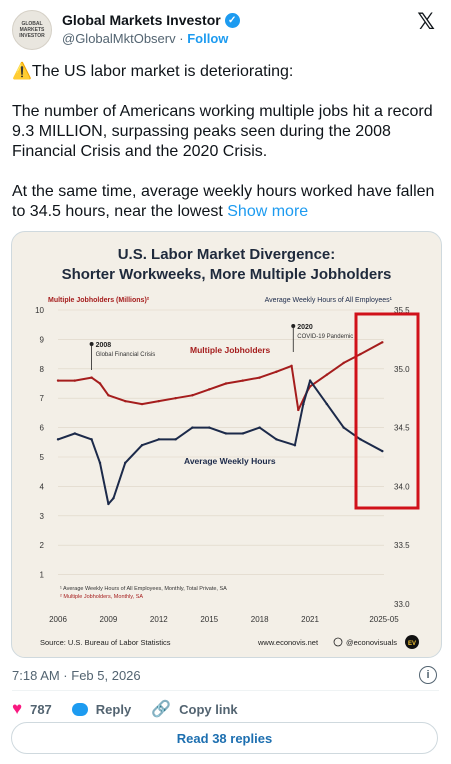 The width and height of the screenshot is (451, 764). I want to click on author-name: Global Markets Investor ✓, so click(151, 20).